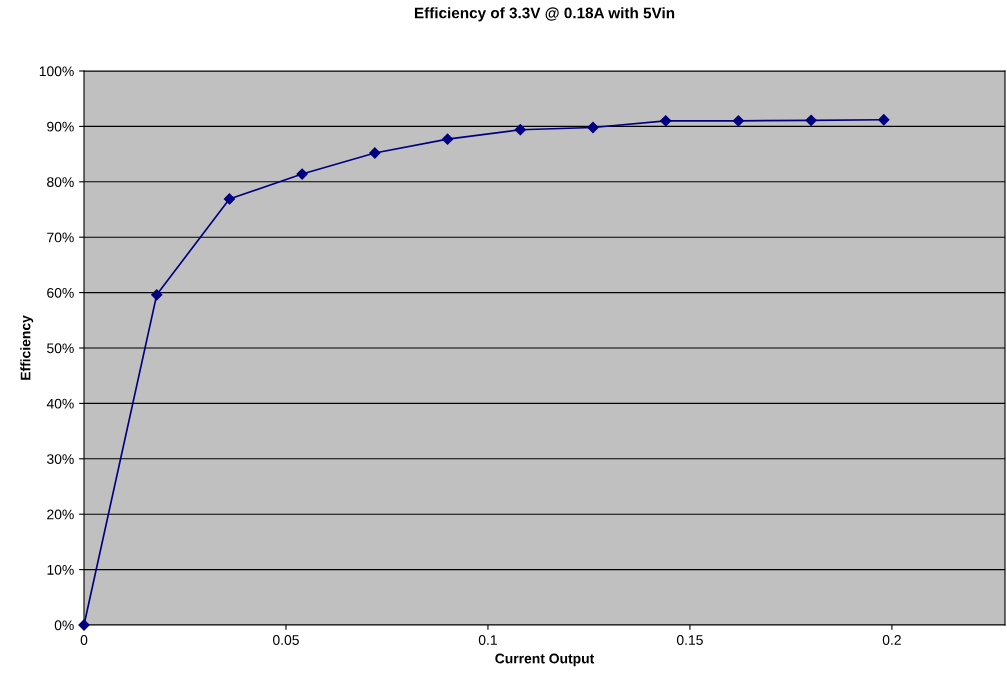  I want to click on x-axis-title: Current Output, so click(545, 660).